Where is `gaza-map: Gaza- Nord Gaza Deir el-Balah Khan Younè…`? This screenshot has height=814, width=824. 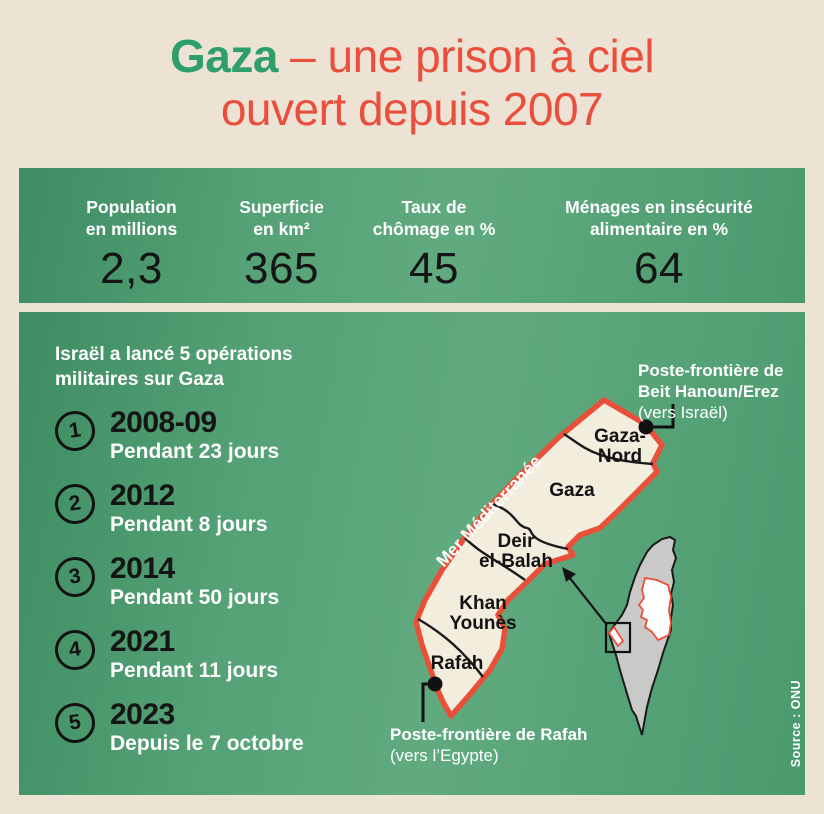
gaza-map: Gaza- Nord Gaza Deir el-Balah Khan Younè… is located at coordinates (545, 566).